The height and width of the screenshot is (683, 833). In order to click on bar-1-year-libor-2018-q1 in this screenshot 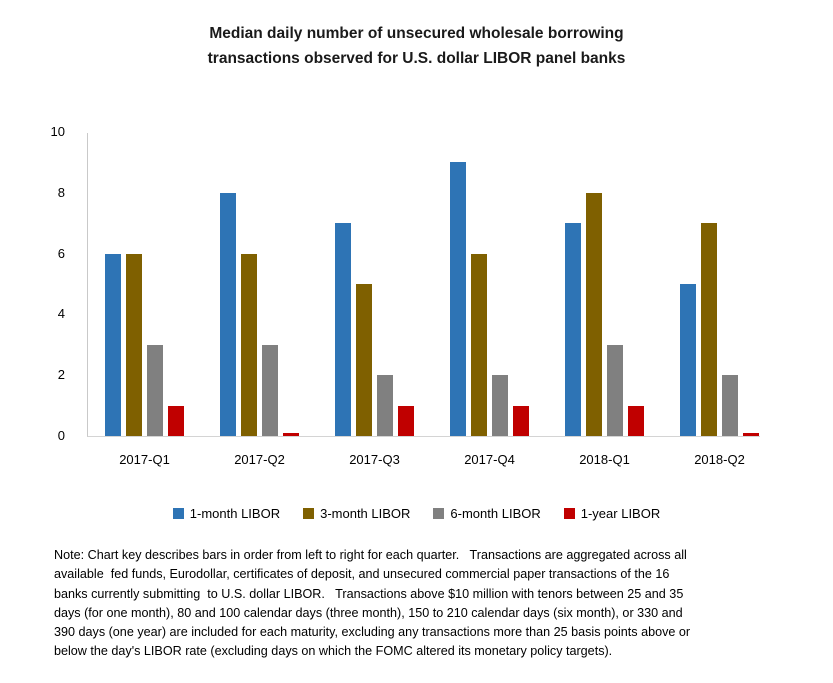, I will do `click(636, 421)`.